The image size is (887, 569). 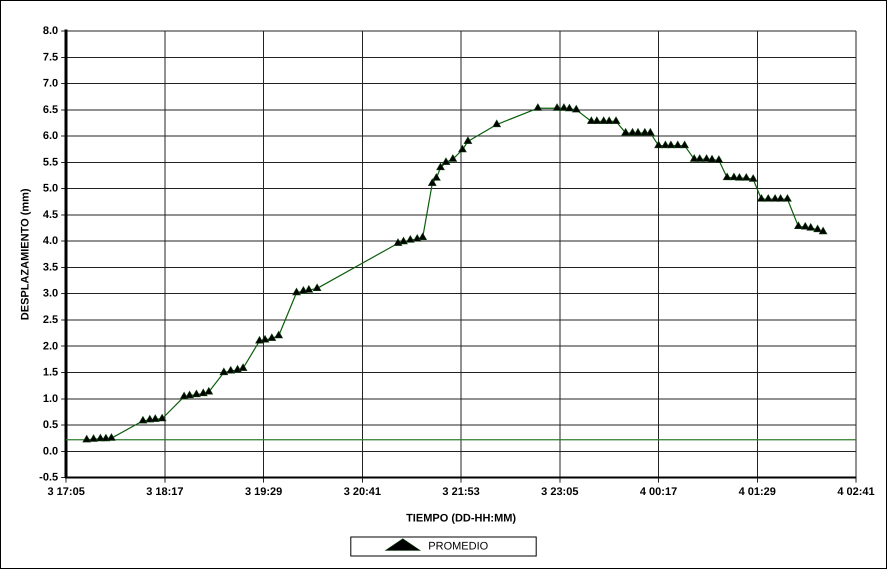 I want to click on x-tick-label: 4 02:41, so click(x=856, y=492).